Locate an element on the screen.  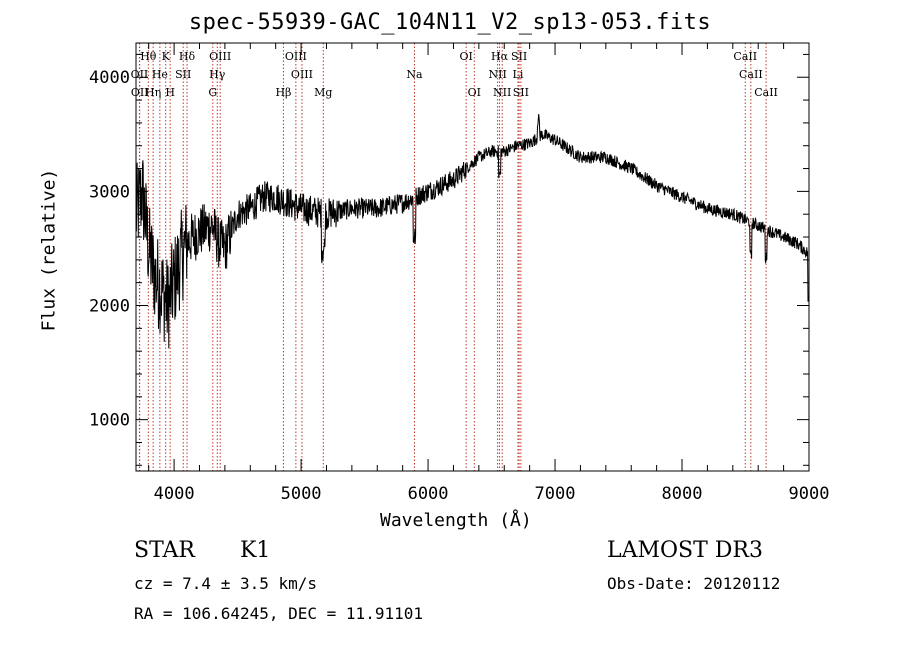
y-tick-label: 4000 is located at coordinates (109, 78).